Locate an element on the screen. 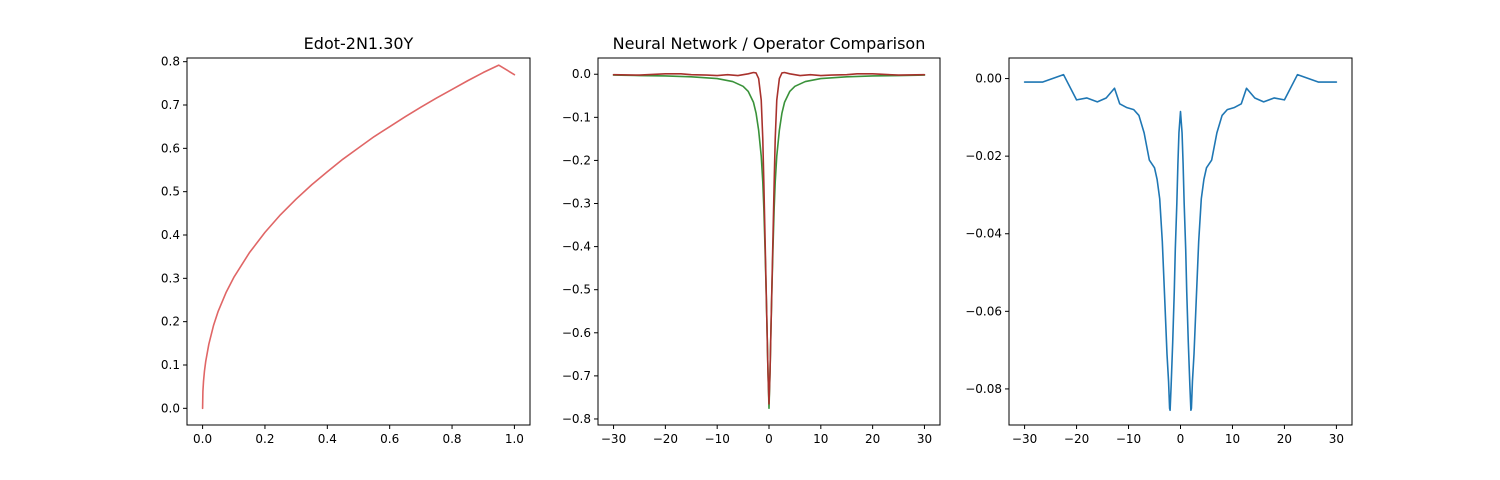 The width and height of the screenshot is (1500, 480). difference-x-tick-label: 0 is located at coordinates (1181, 439).